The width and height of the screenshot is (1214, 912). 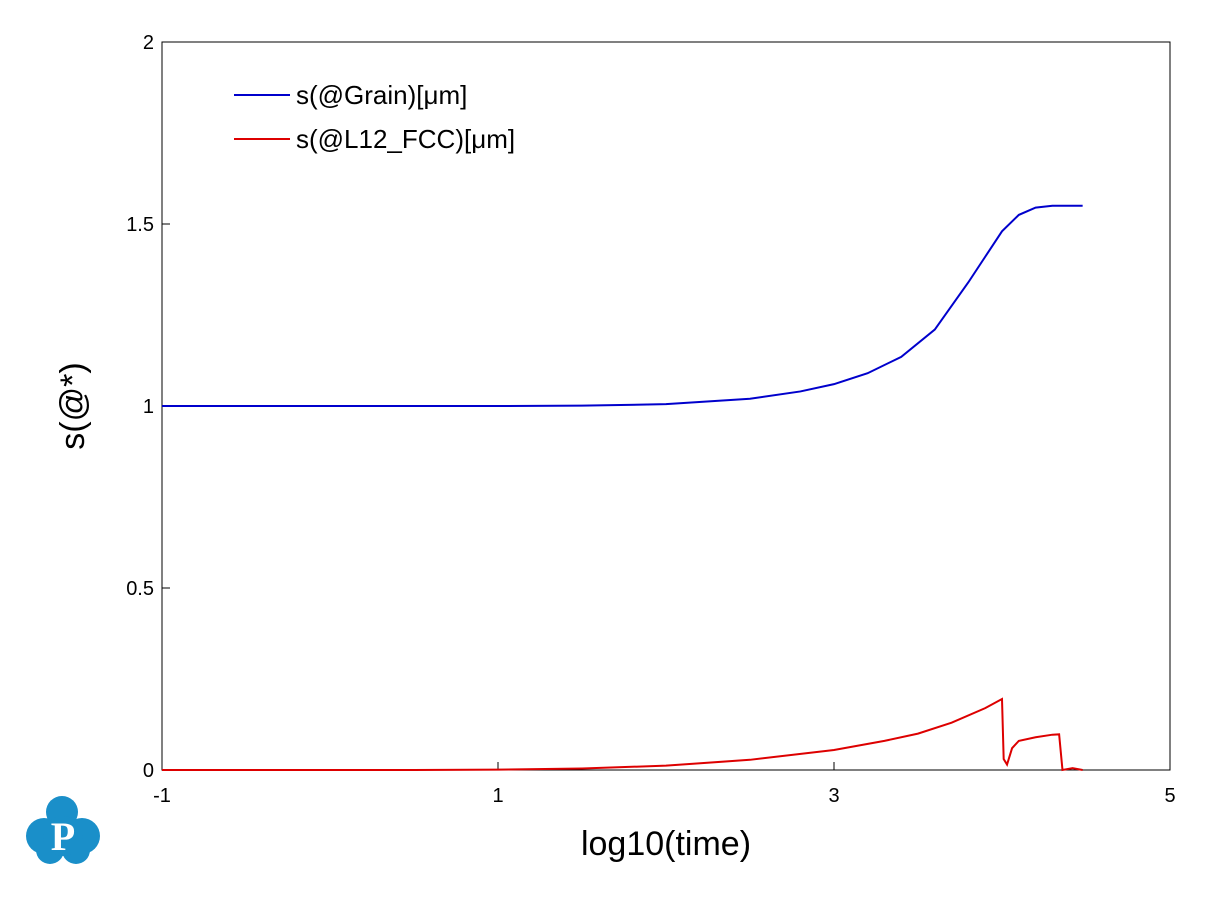 What do you see at coordinates (666, 844) in the screenshot?
I see `x-axis-label: log10(time)` at bounding box center [666, 844].